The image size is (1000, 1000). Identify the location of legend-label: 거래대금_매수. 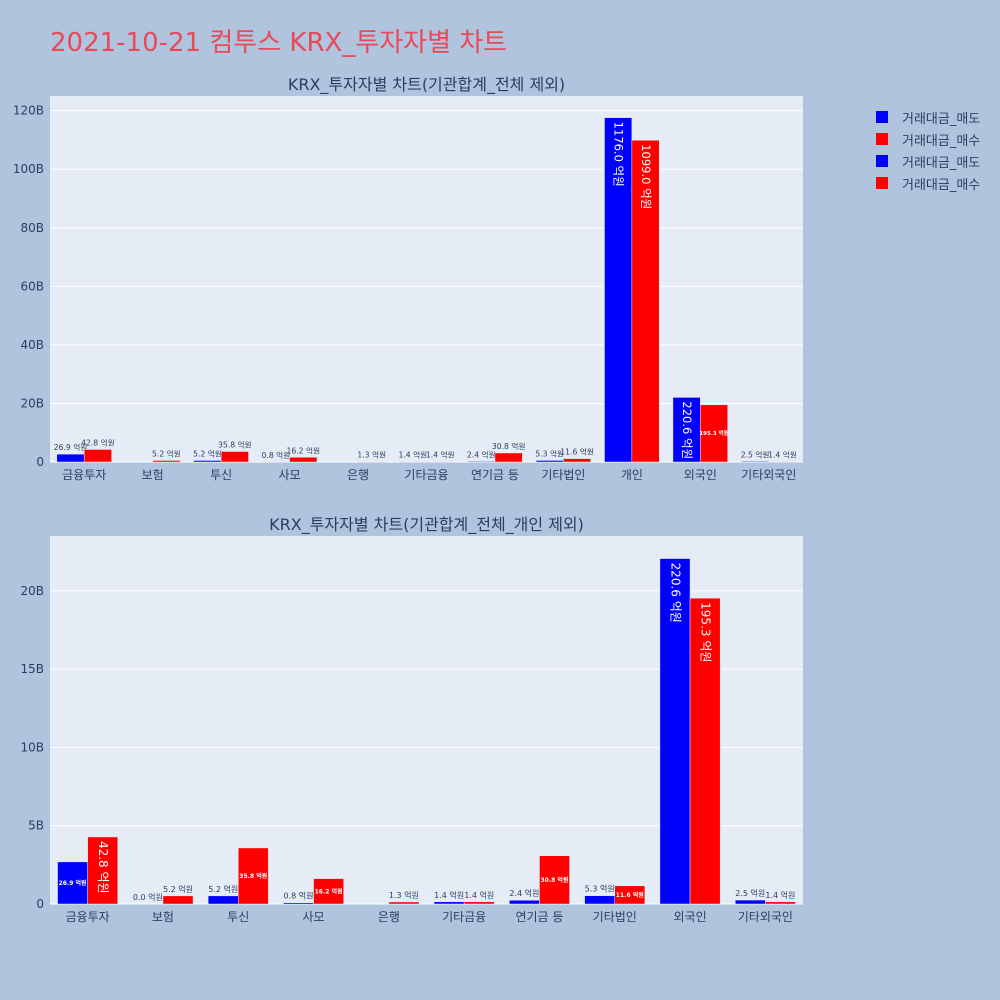
(941, 141).